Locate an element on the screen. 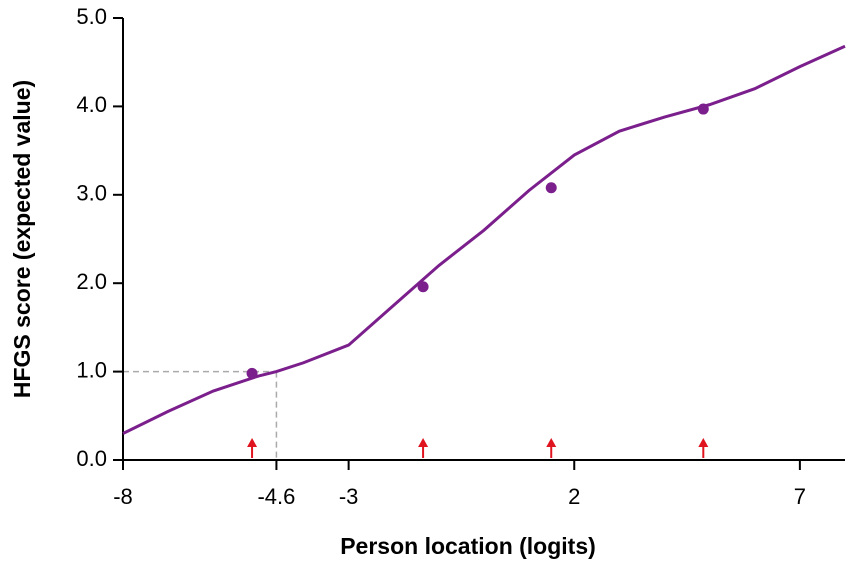  y-tick-label: 5.0 is located at coordinates (91, 16).